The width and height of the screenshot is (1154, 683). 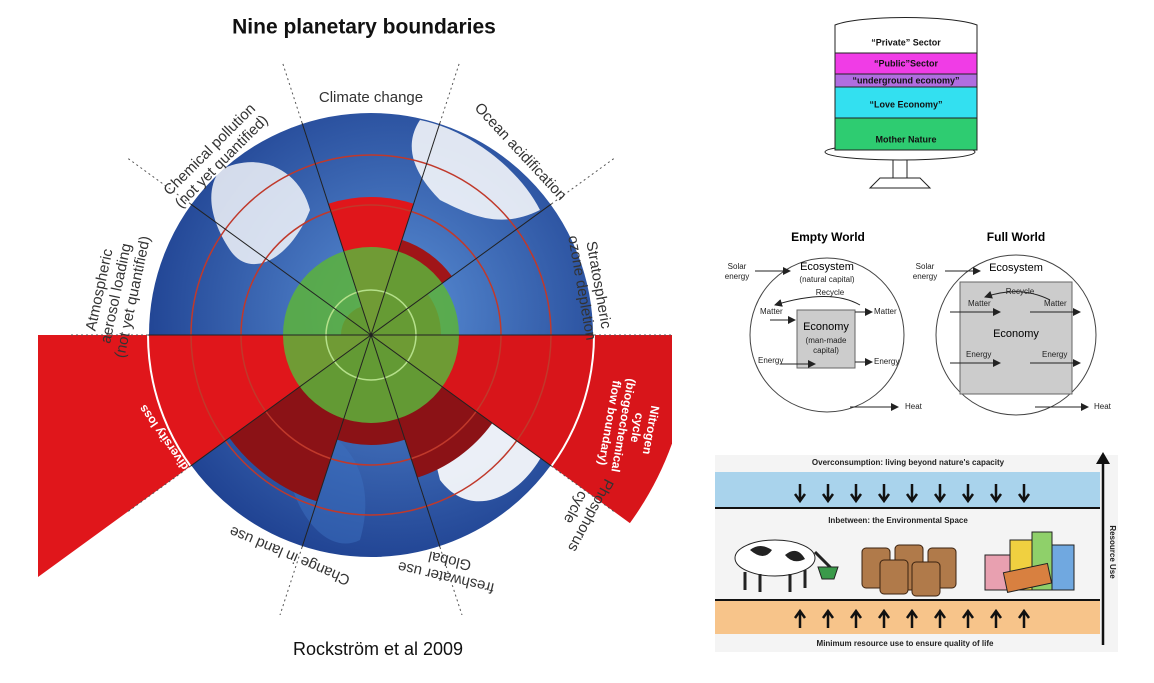 I want to click on label: Inbetween: the Environmental Space, so click(x=898, y=520).